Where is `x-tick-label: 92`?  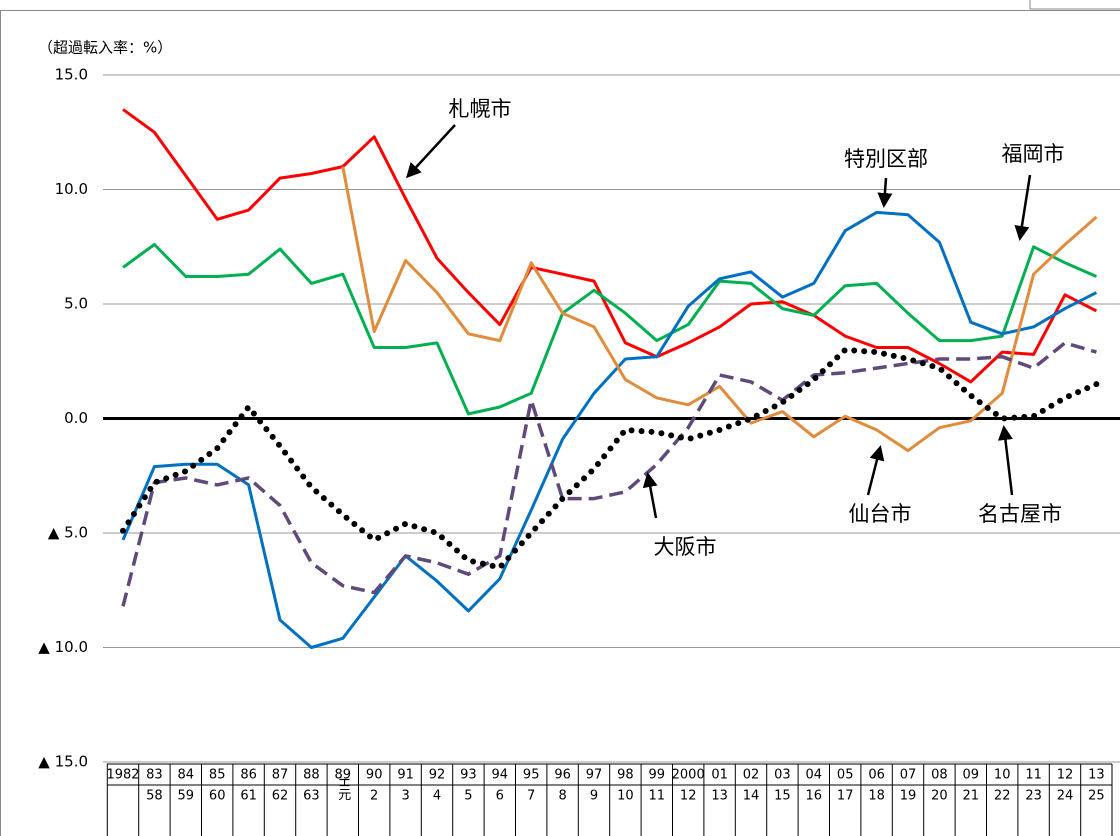 x-tick-label: 92 is located at coordinates (437, 775).